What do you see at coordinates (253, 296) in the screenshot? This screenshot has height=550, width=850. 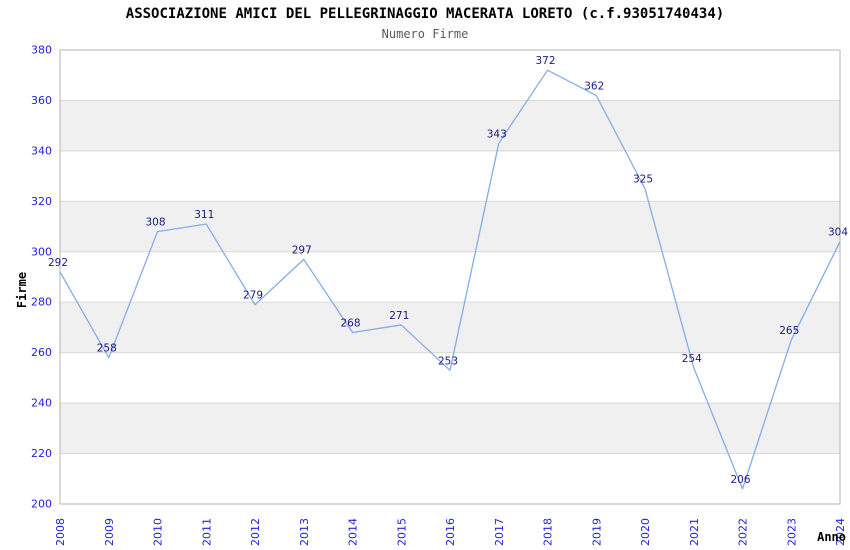 I see `data-point-label: 279` at bounding box center [253, 296].